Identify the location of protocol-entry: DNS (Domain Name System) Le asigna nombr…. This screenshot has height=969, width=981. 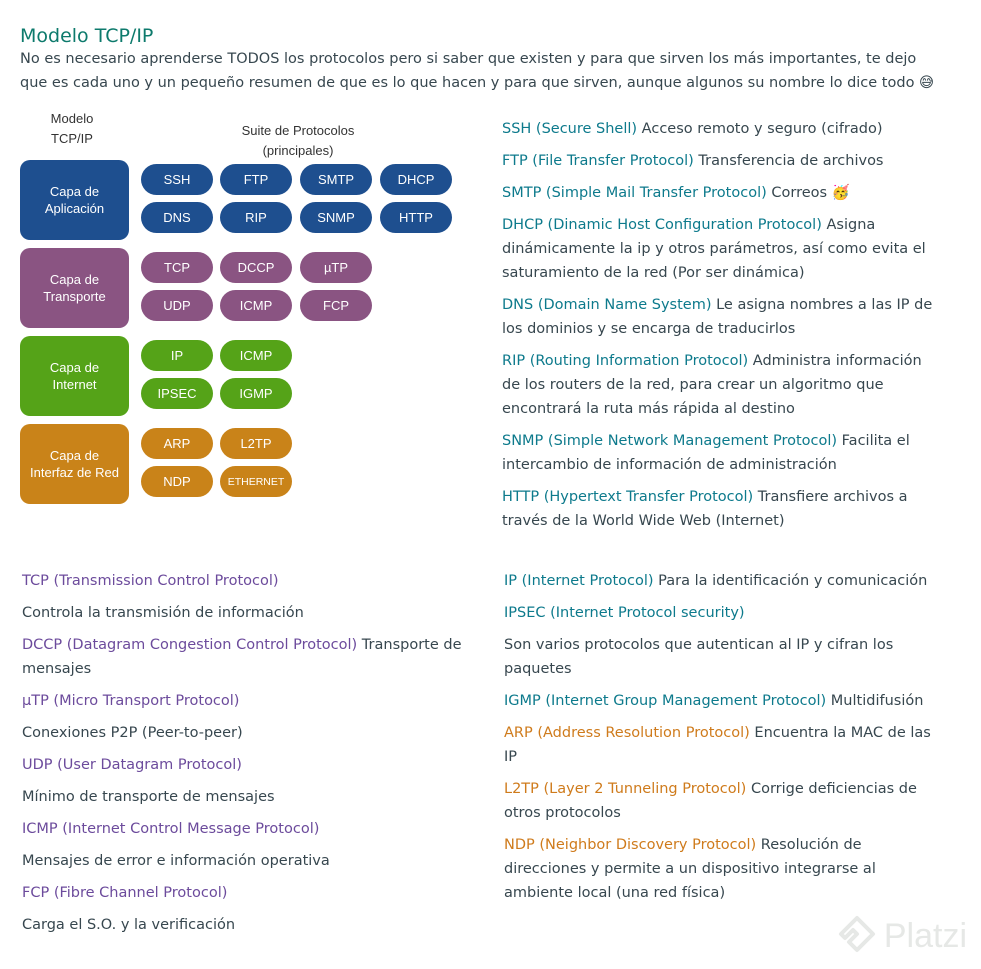
(722, 317).